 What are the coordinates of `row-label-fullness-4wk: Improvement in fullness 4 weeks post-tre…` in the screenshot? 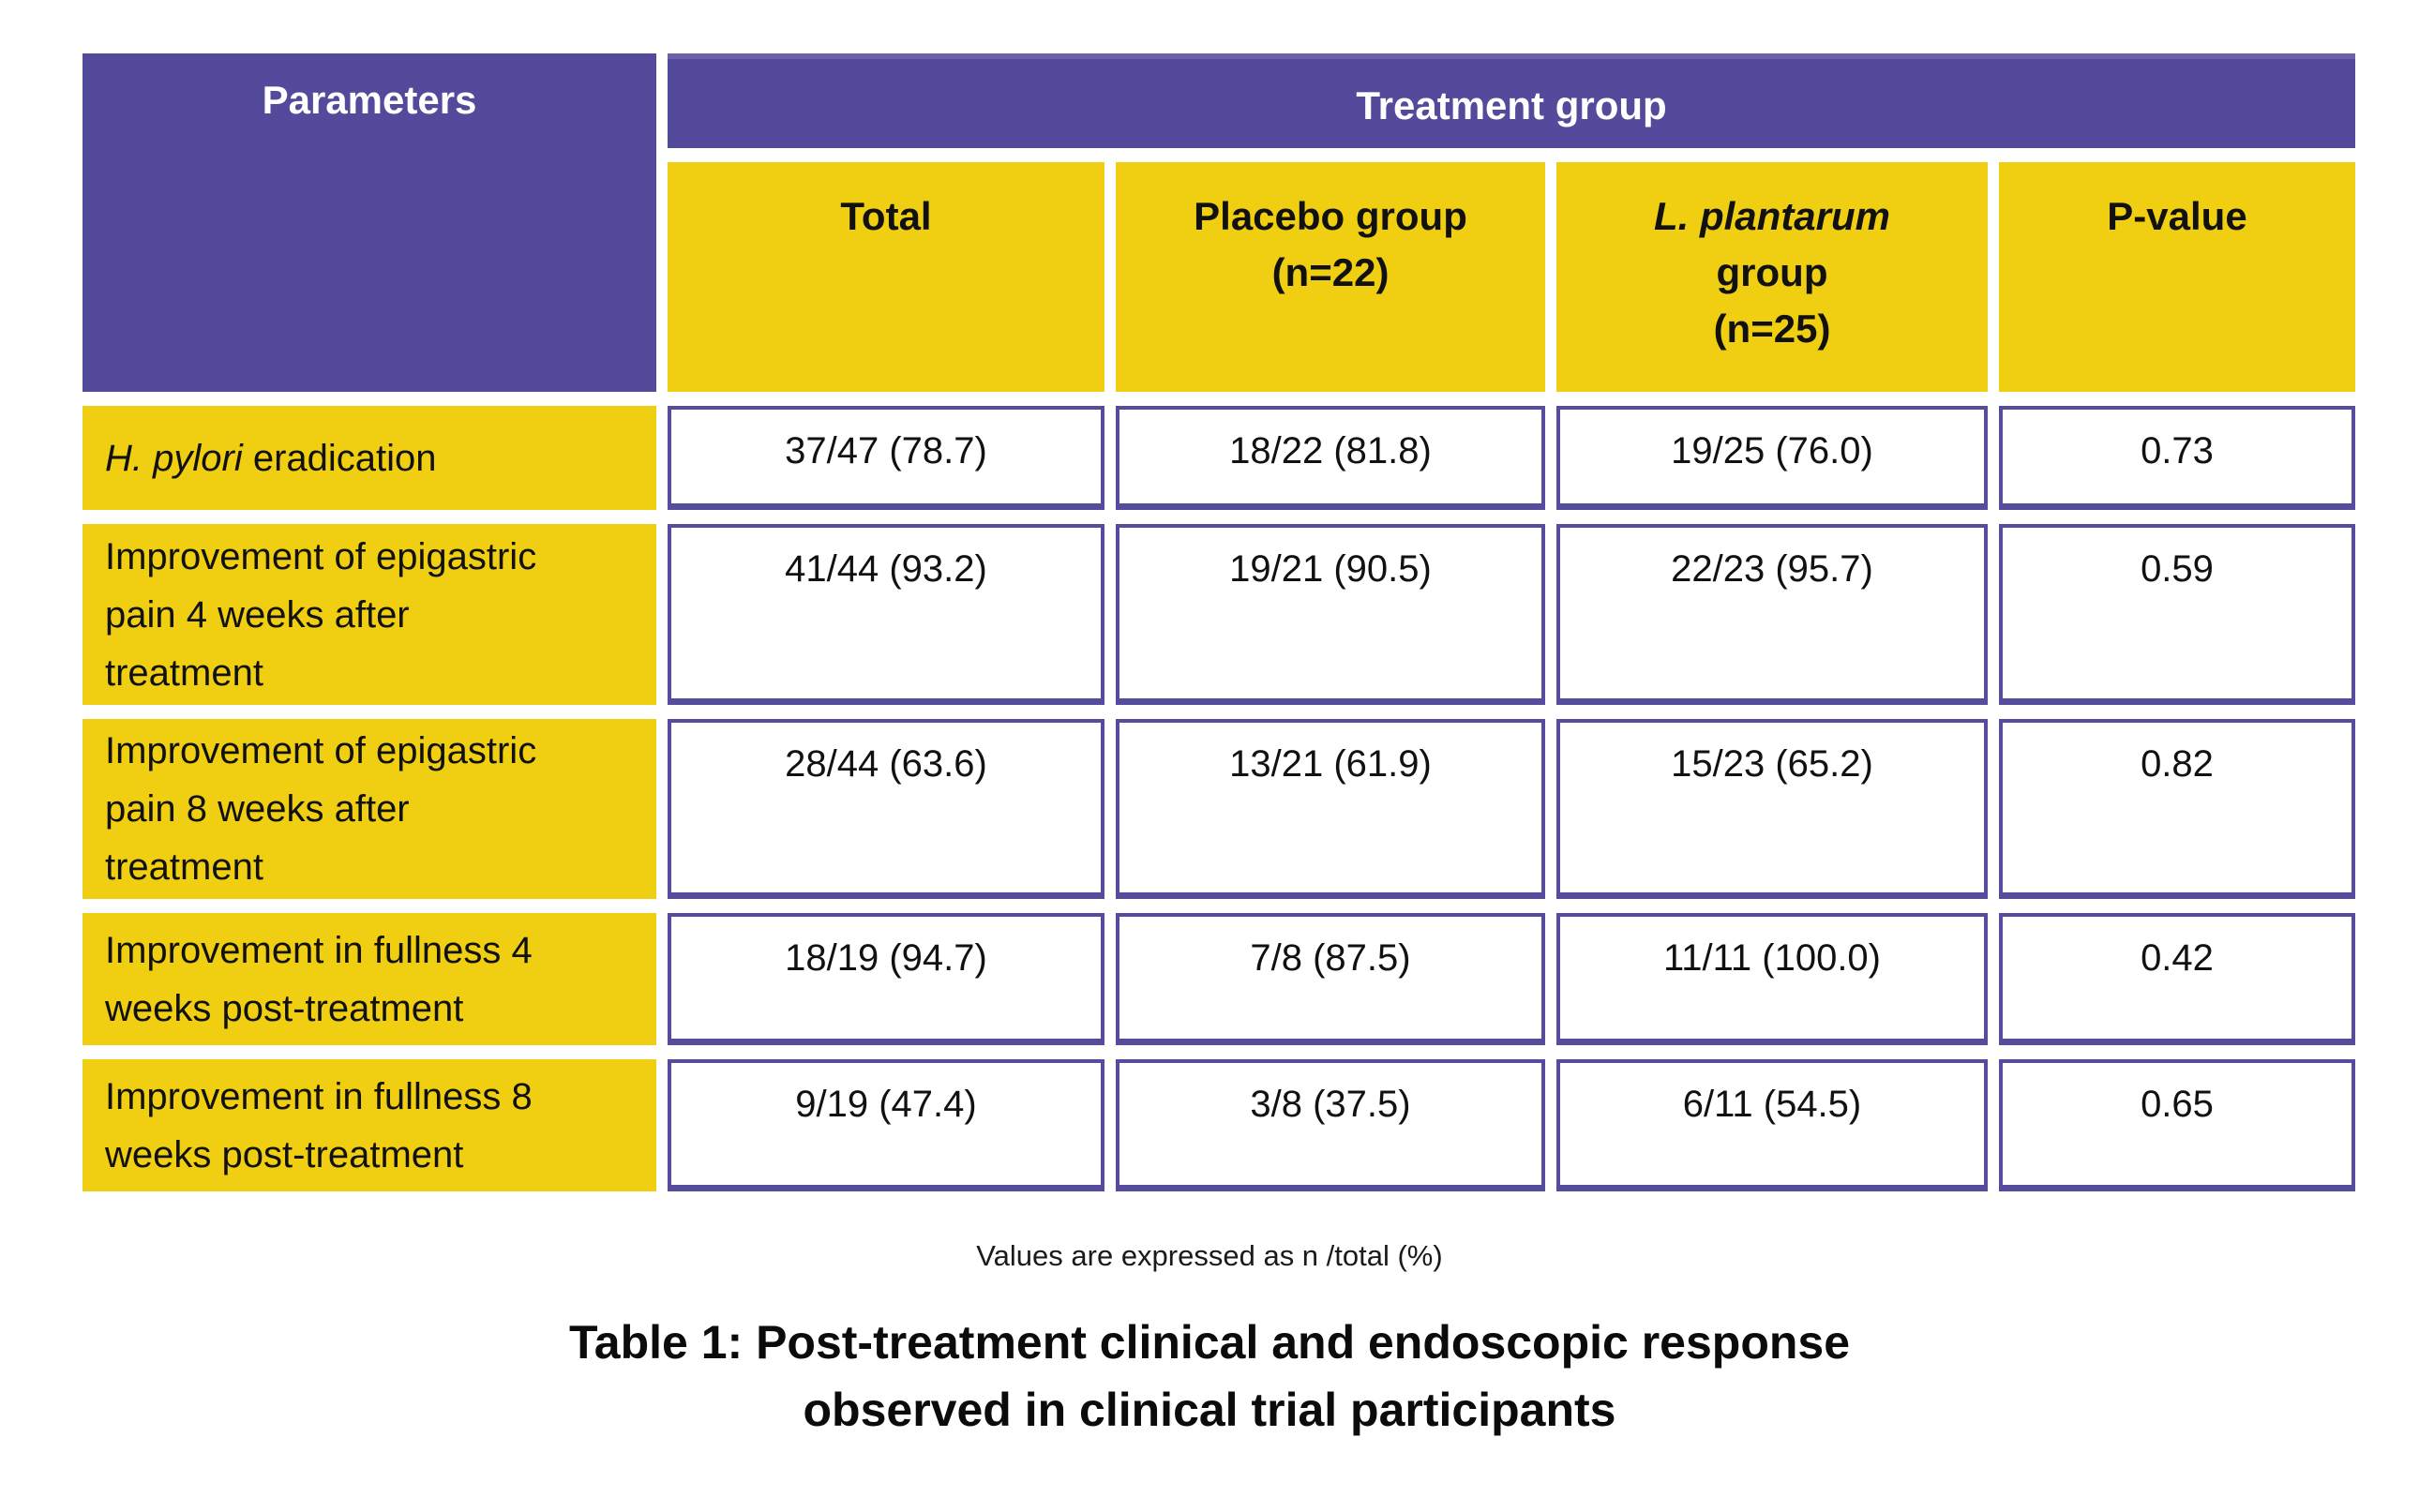 It's located at (370, 979).